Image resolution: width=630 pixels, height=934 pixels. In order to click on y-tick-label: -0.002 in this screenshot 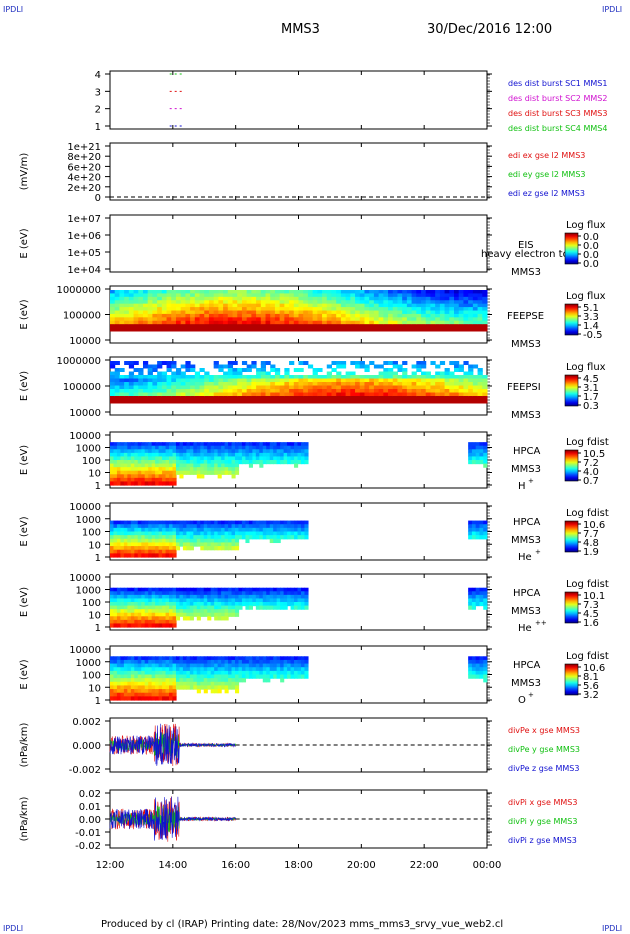, I will do `click(85, 770)`.